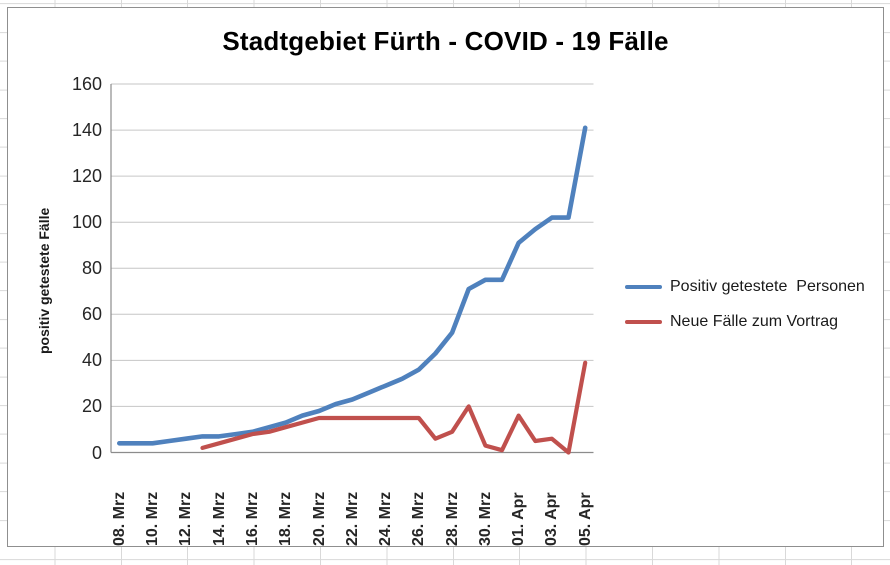  I want to click on legend-line-marker-red, so click(643, 322).